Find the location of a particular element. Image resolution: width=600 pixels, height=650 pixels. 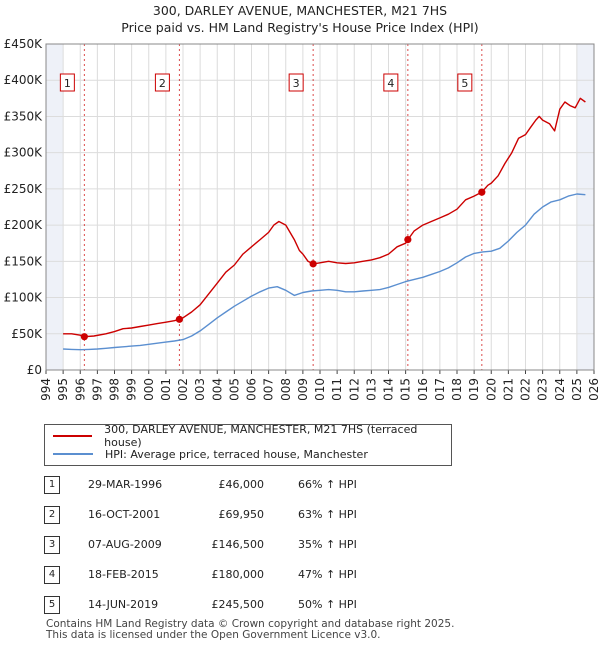

sale-number-badge: 3 is located at coordinates (52, 545).